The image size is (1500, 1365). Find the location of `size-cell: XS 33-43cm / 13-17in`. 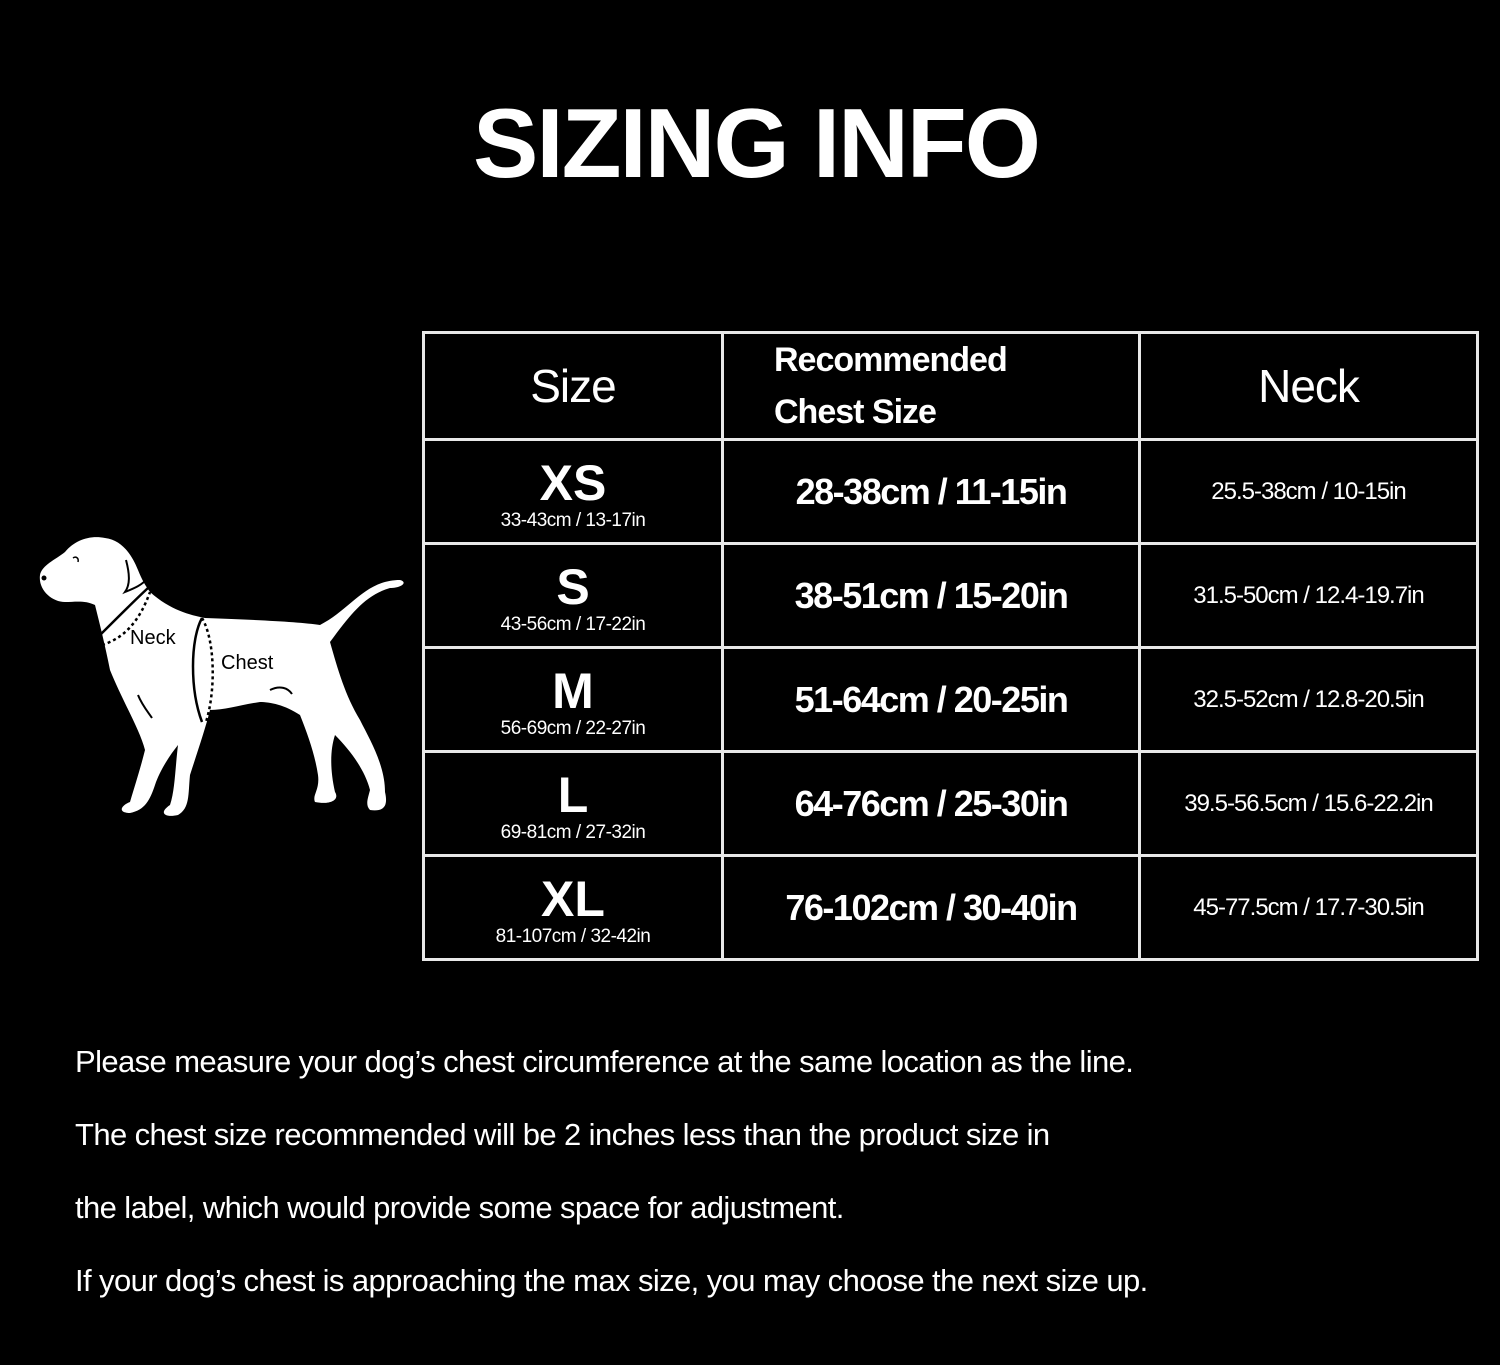

size-cell: XS 33-43cm / 13-17in is located at coordinates (573, 491).